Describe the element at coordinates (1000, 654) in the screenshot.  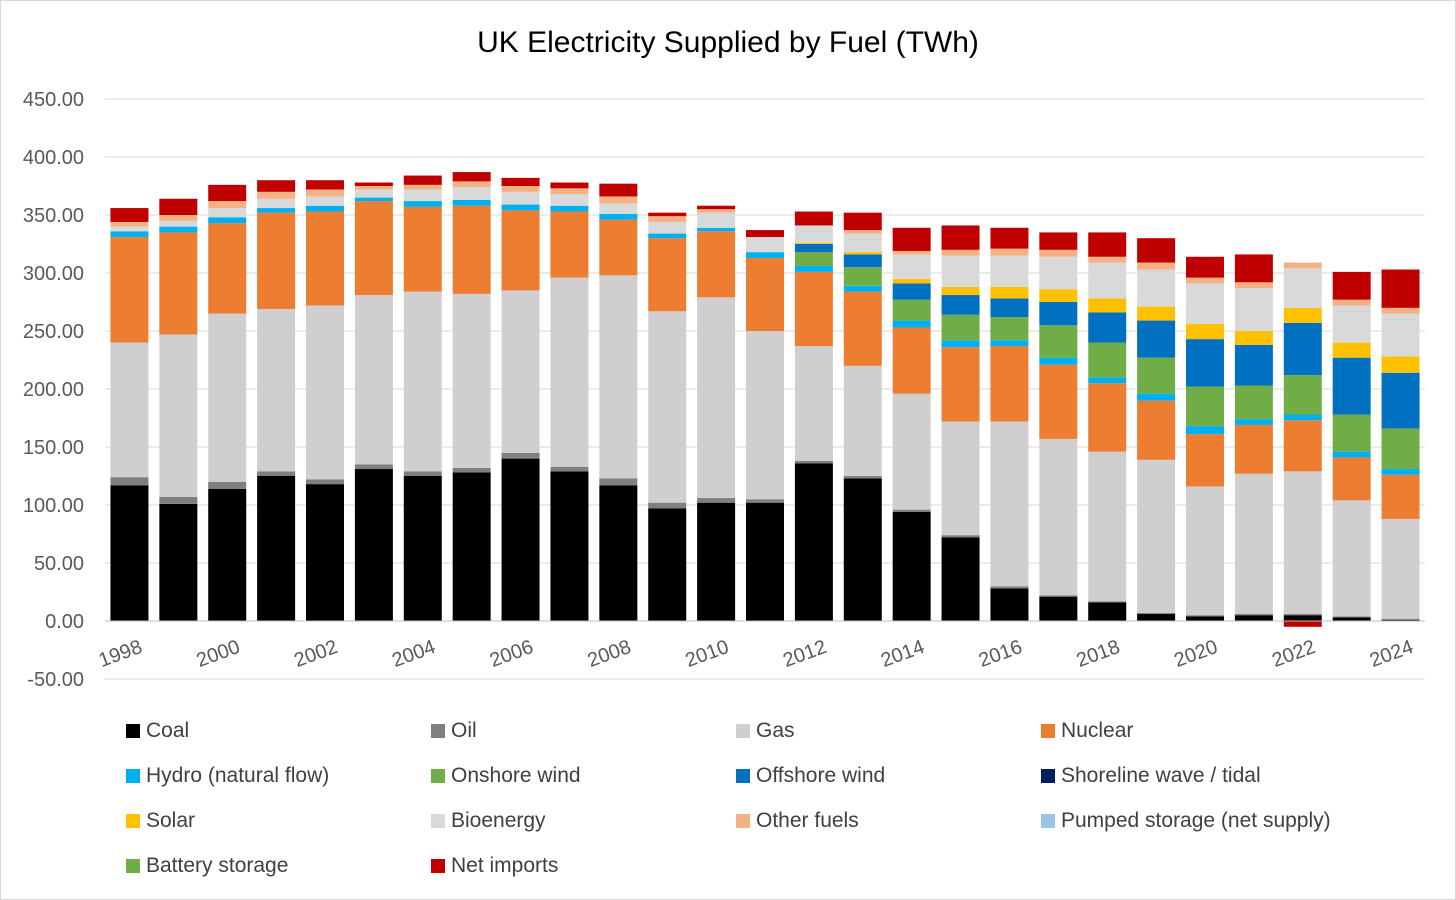
I see `x-tick-label: 2016` at that location.